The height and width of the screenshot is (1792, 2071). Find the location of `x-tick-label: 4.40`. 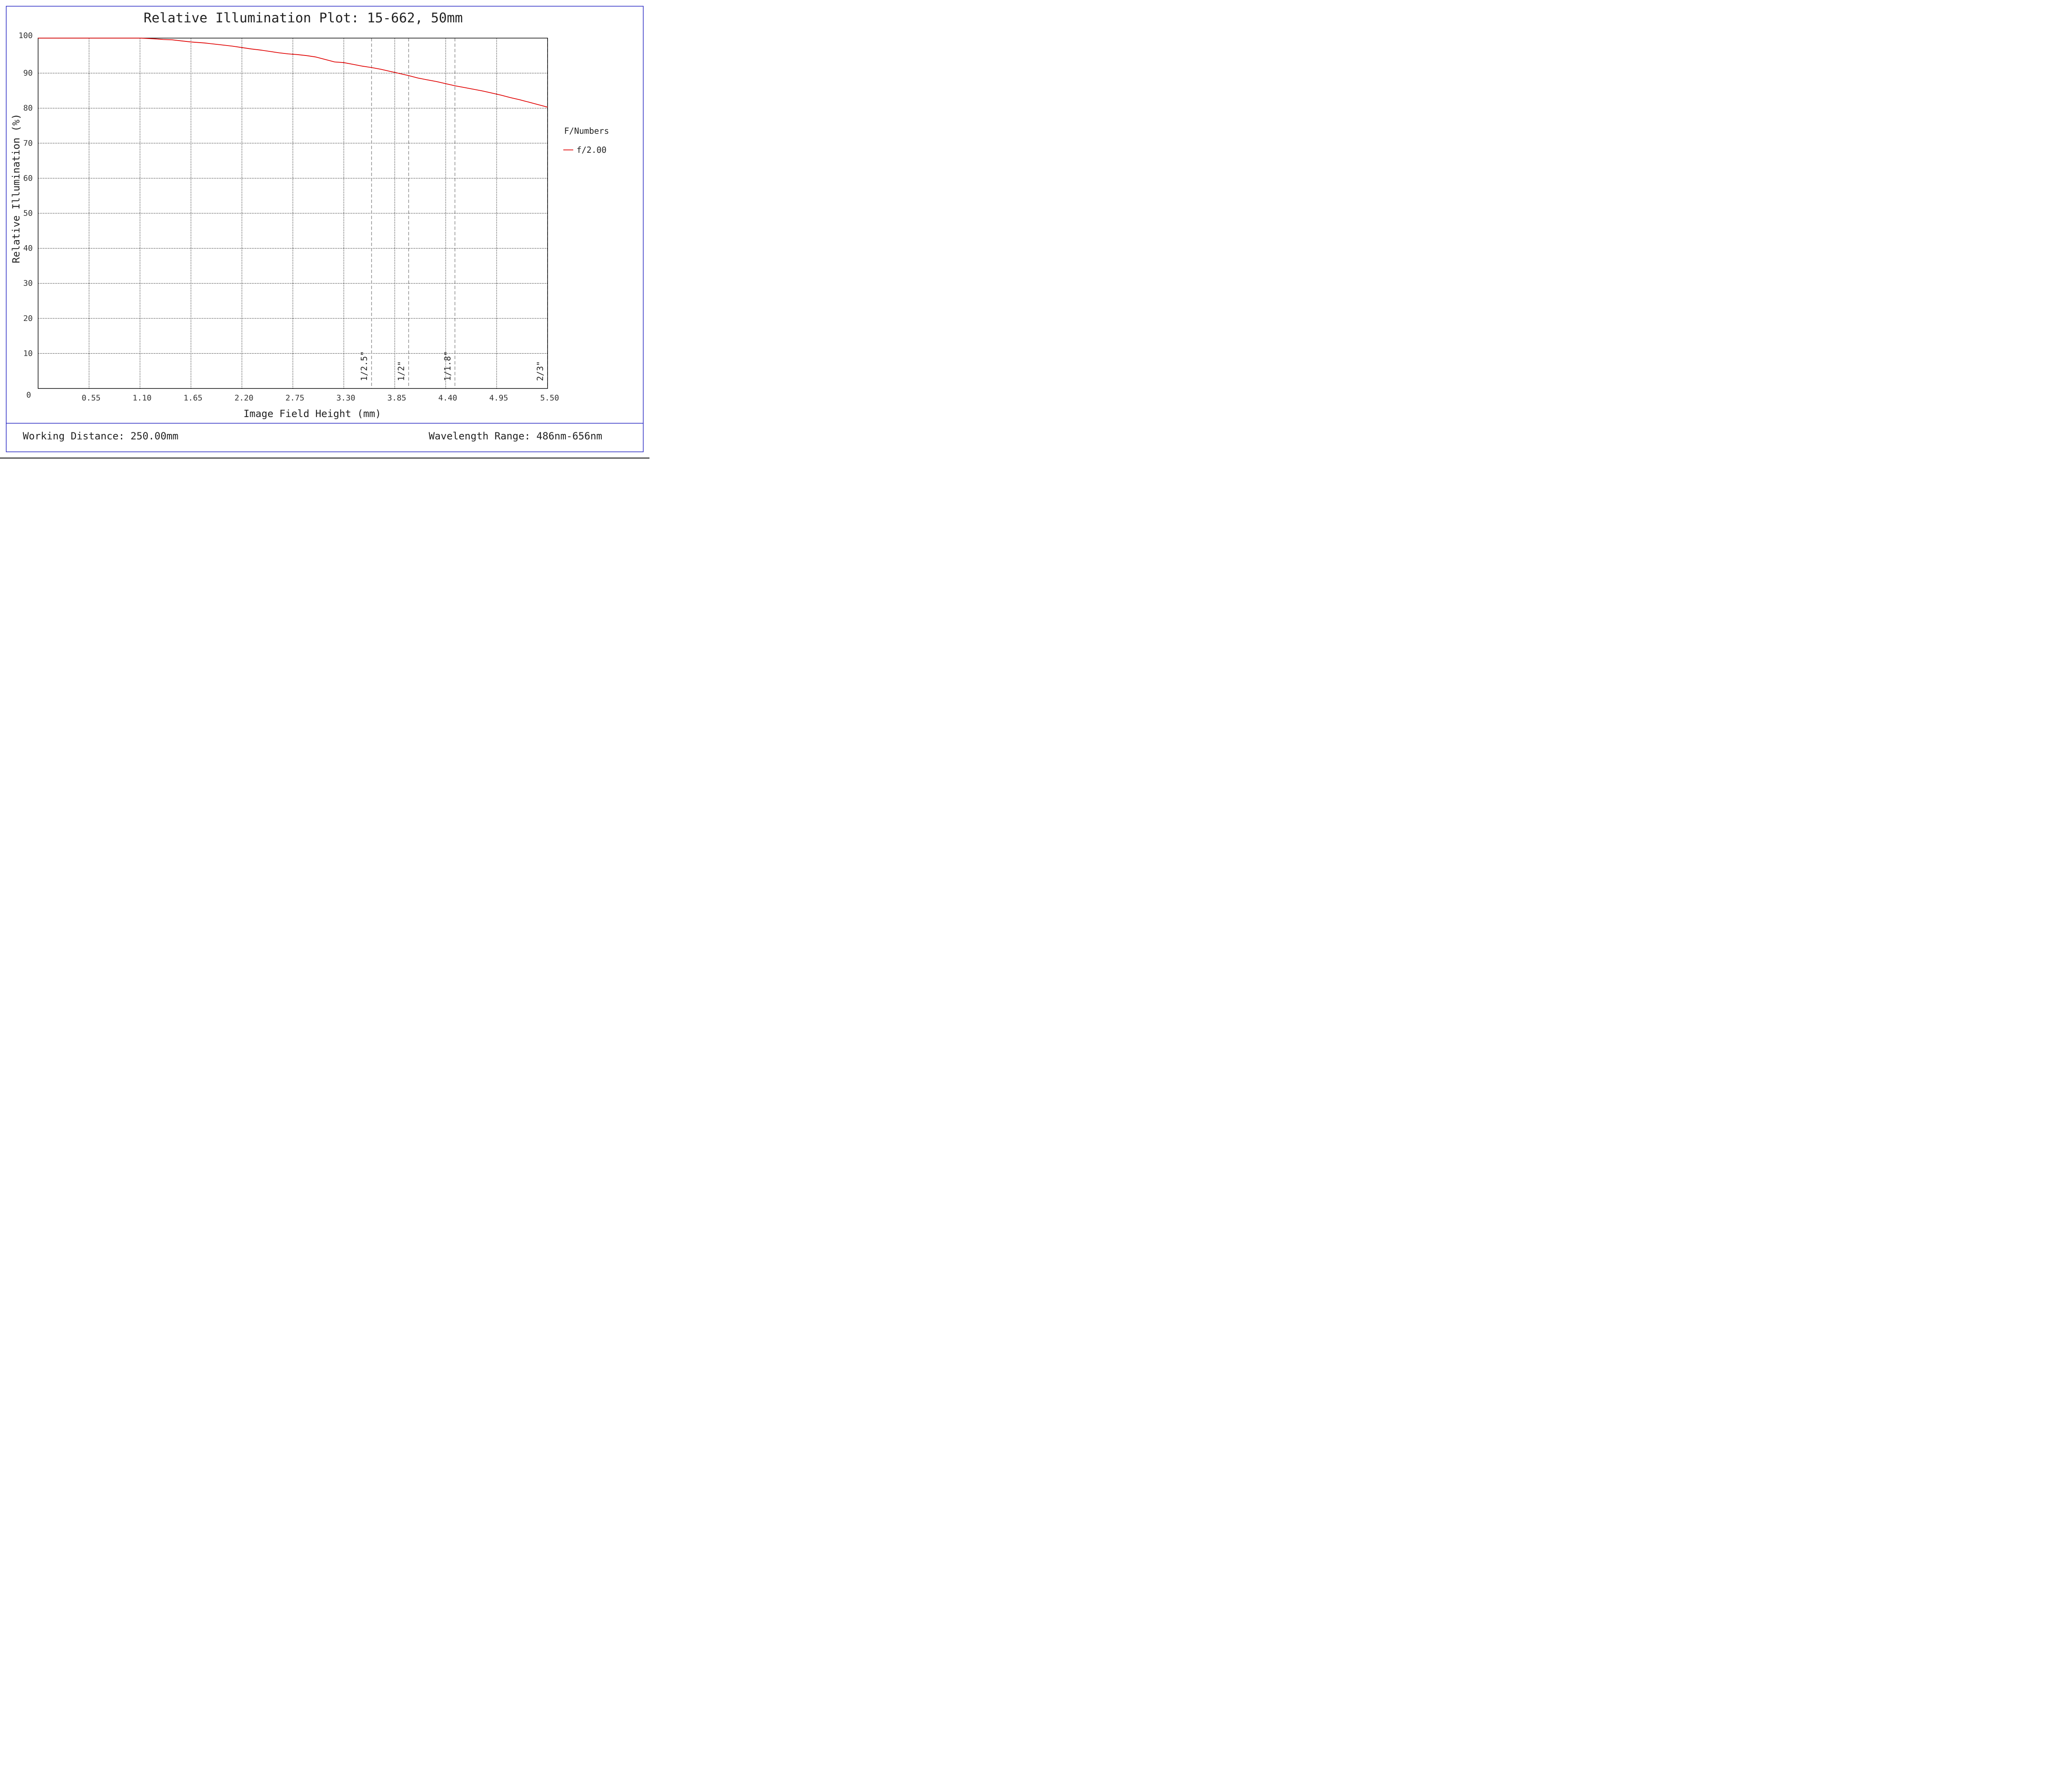

x-tick-label: 4.40 is located at coordinates (448, 398).